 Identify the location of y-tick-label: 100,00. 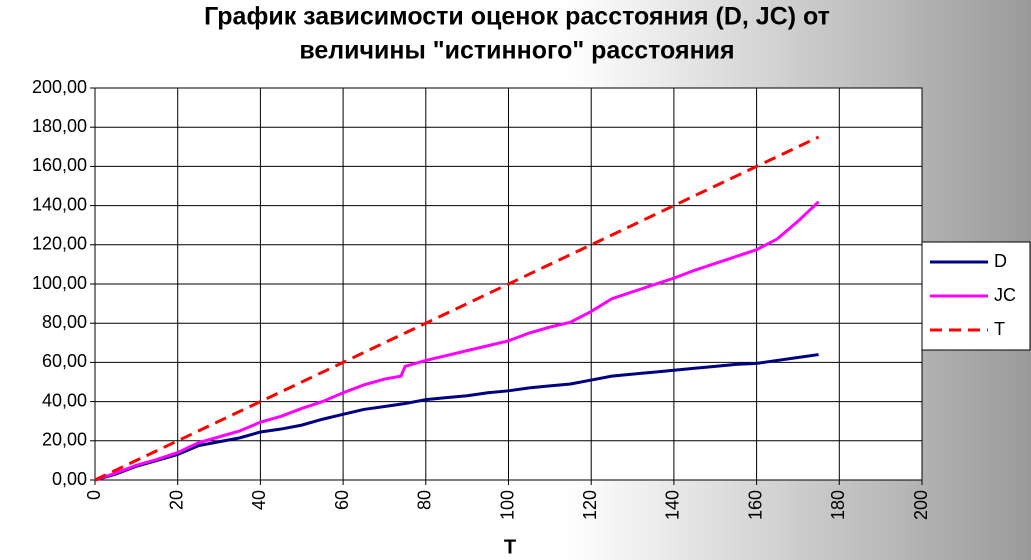
(59, 283).